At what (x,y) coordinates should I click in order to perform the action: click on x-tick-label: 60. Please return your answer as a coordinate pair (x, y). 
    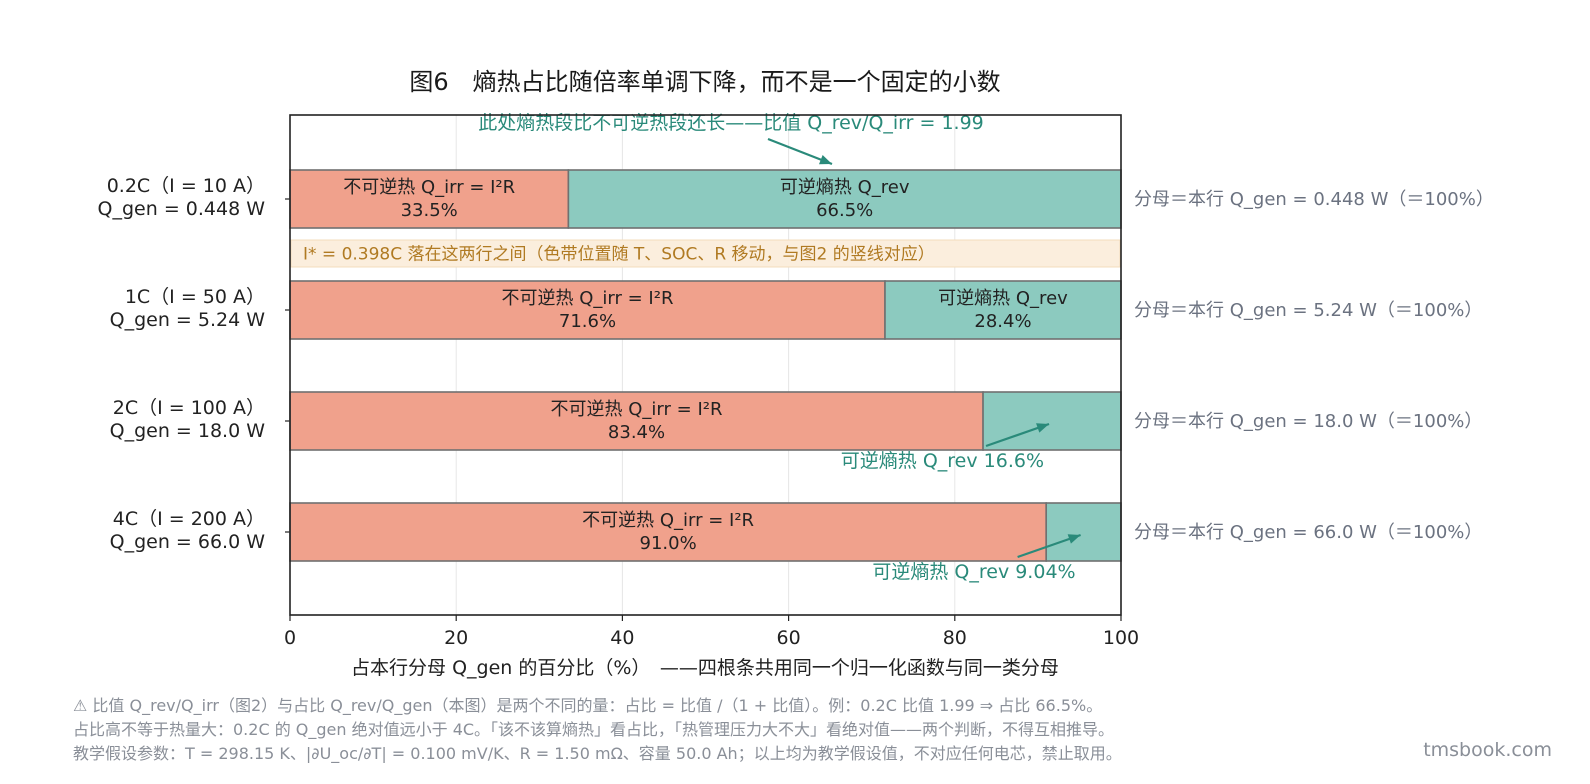
    Looking at the image, I should click on (789, 638).